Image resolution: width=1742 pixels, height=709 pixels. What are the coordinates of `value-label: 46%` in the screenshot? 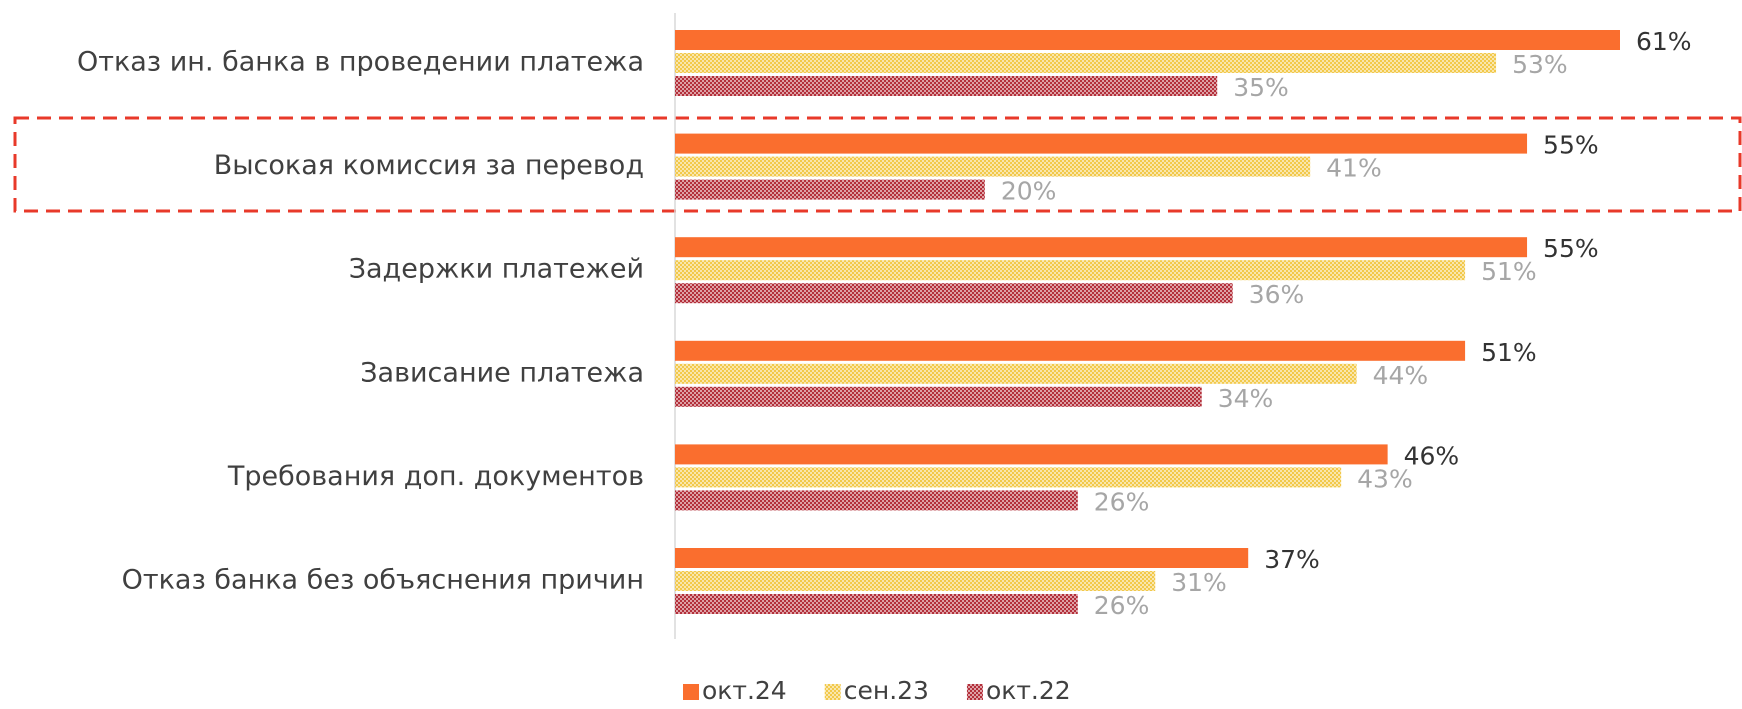 It's located at (1432, 455).